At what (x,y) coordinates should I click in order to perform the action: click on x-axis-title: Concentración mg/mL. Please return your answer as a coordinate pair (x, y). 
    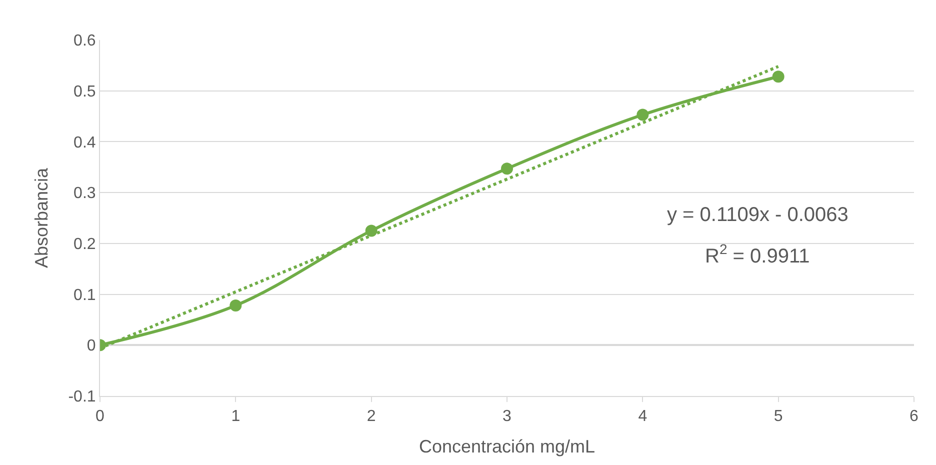
    Looking at the image, I should click on (507, 446).